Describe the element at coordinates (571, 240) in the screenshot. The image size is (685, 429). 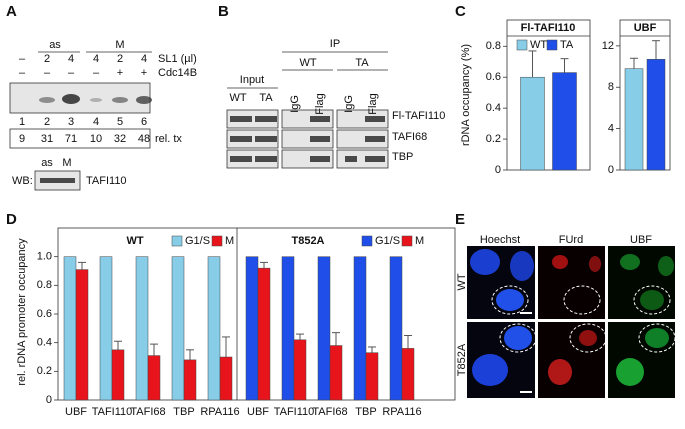
I see `column-label: FUrd` at that location.